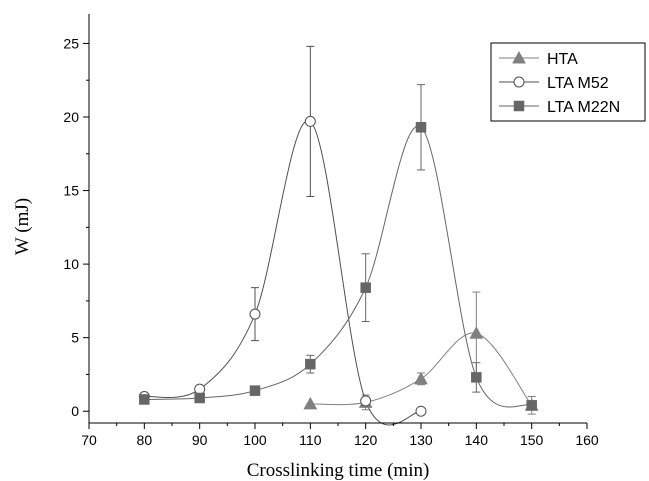 The image size is (649, 481). Describe the element at coordinates (75, 338) in the screenshot. I see `y-tick-label: 5` at that location.